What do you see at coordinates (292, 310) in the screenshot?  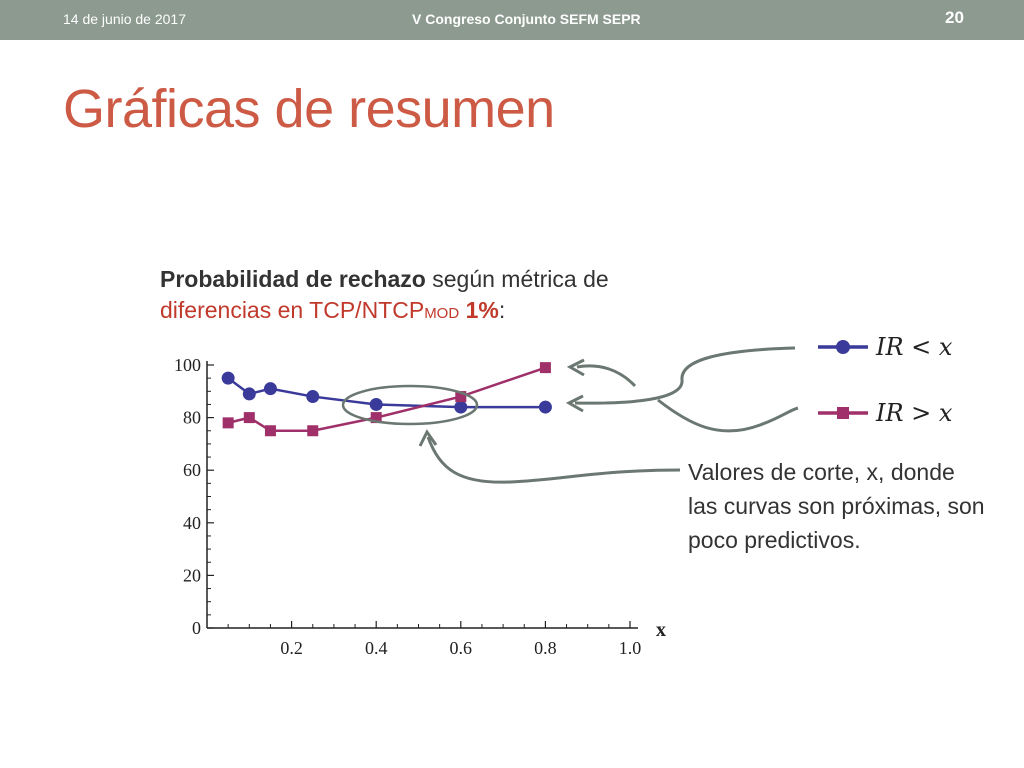 I see `subtitle-line2: diferencias en TCP/NTCP` at bounding box center [292, 310].